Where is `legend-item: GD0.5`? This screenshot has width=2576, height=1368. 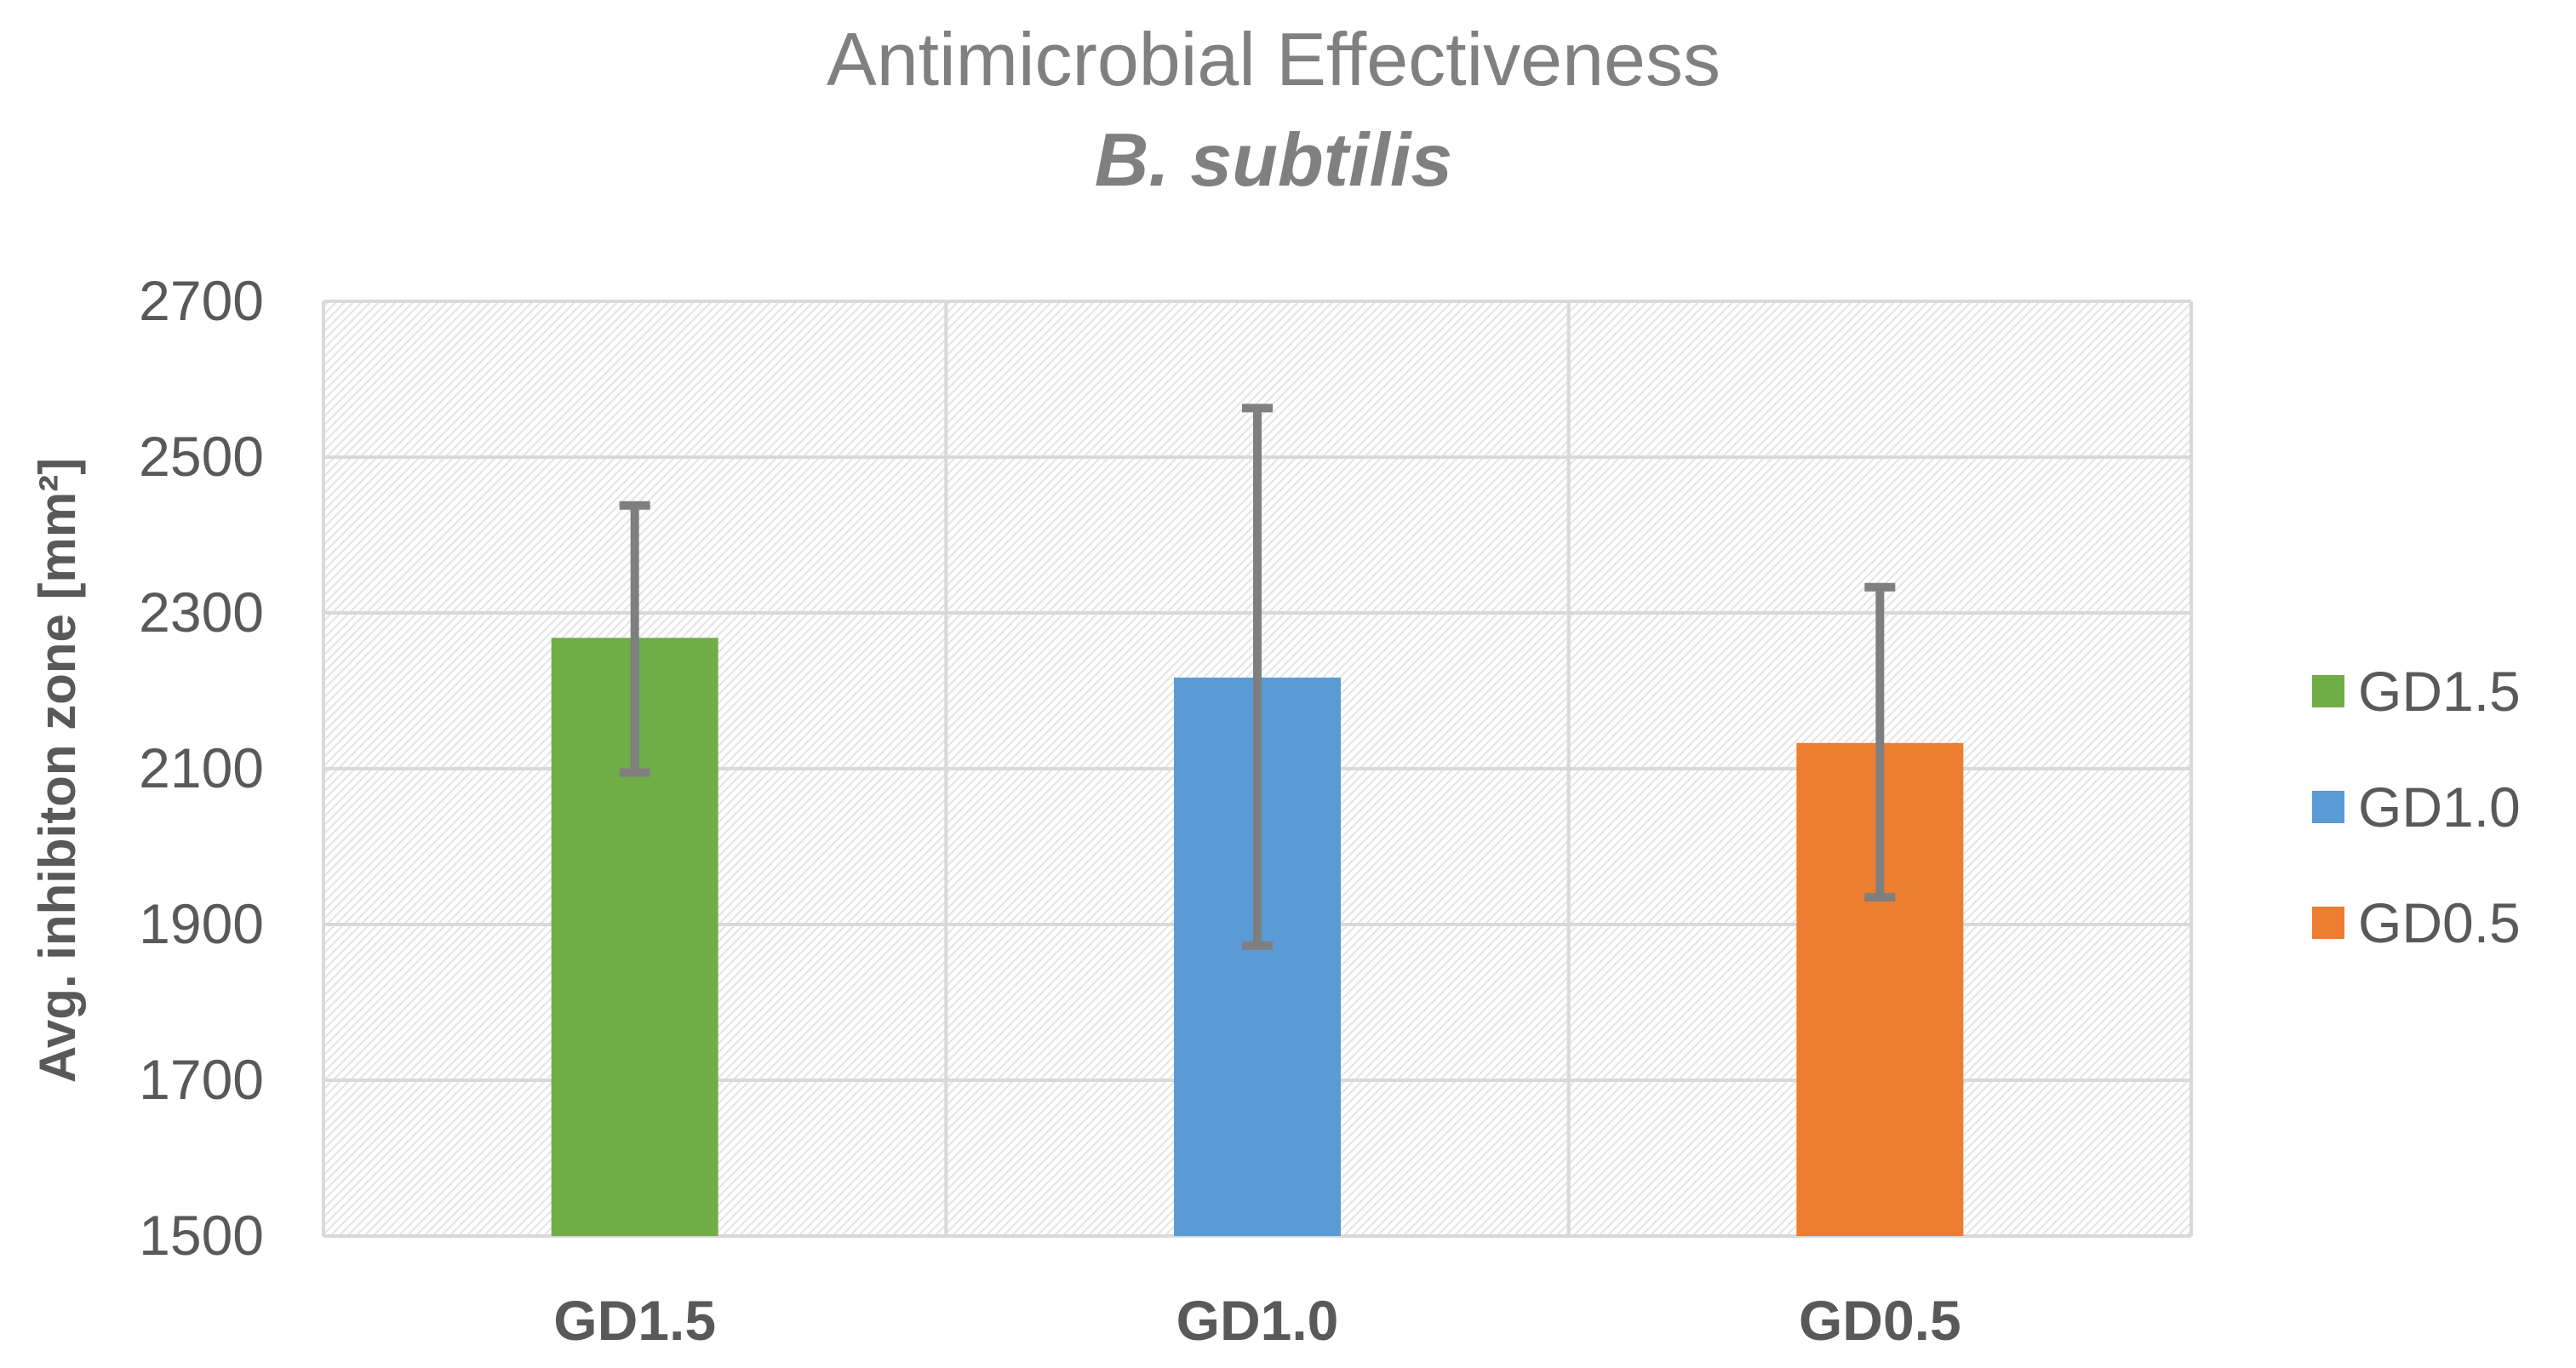
legend-item: GD0.5 is located at coordinates (2417, 922).